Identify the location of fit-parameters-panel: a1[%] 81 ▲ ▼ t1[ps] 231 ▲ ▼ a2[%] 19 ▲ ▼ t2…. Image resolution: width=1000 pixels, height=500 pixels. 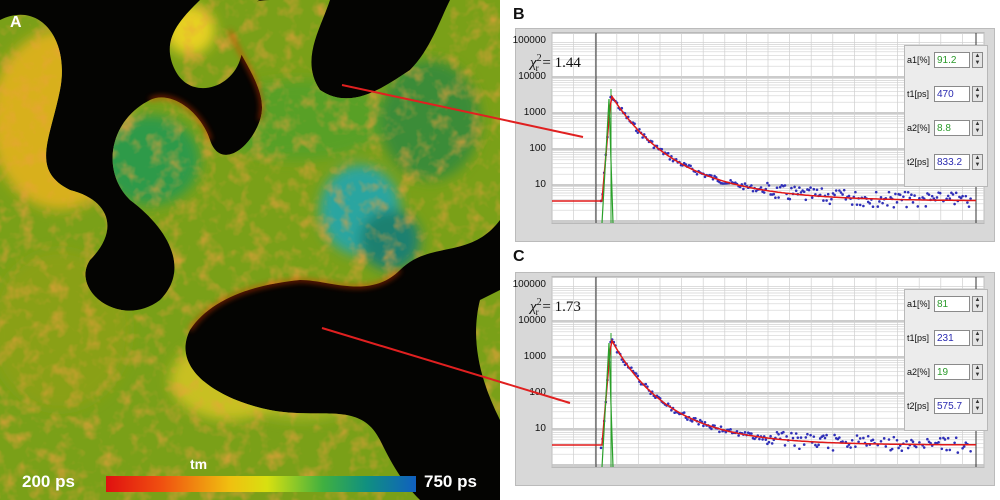
(946, 360).